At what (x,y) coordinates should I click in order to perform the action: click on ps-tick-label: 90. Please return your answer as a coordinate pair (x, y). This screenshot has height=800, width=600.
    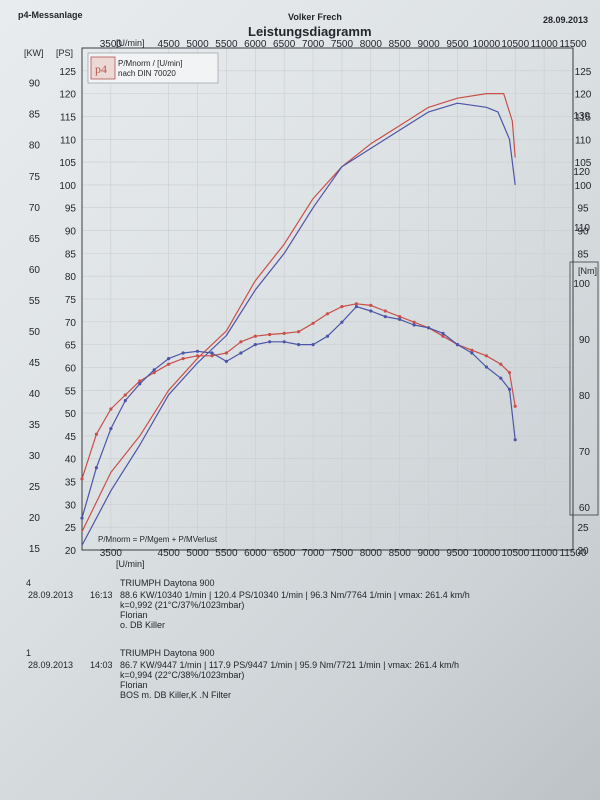
    Looking at the image, I should click on (71, 232).